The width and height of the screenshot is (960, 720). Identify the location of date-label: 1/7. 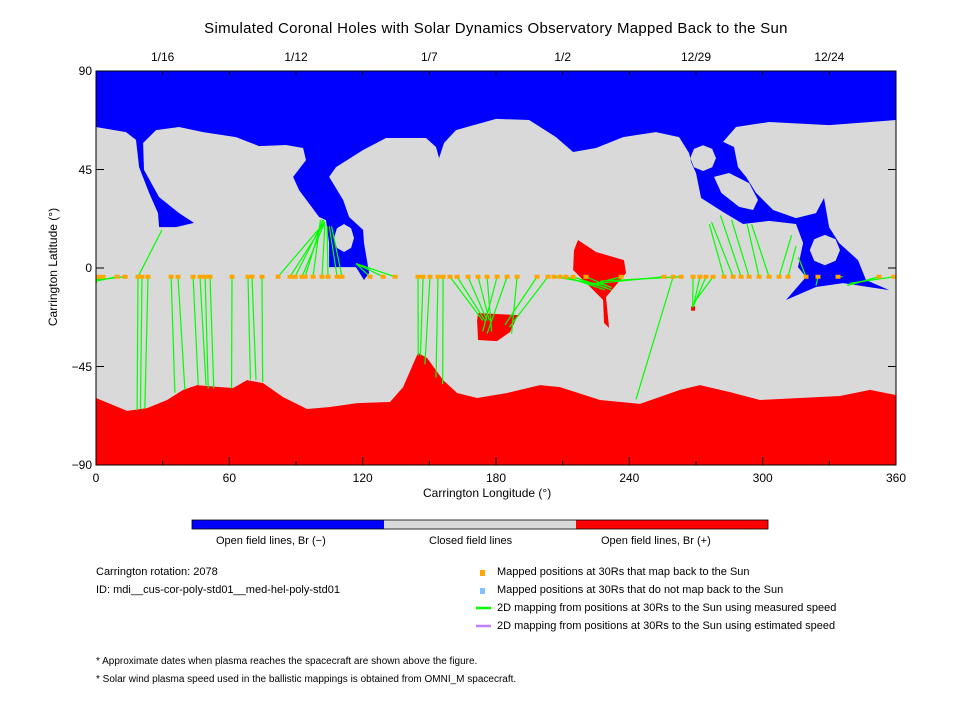
(429, 57).